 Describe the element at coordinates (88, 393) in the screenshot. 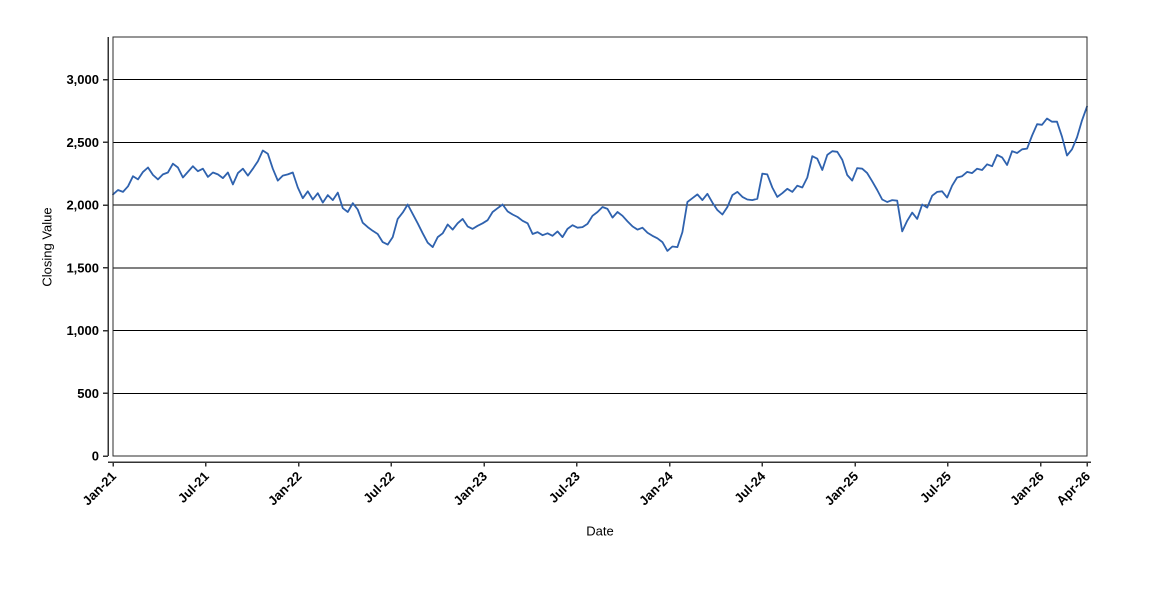

I see `y-tick-label: 500` at that location.